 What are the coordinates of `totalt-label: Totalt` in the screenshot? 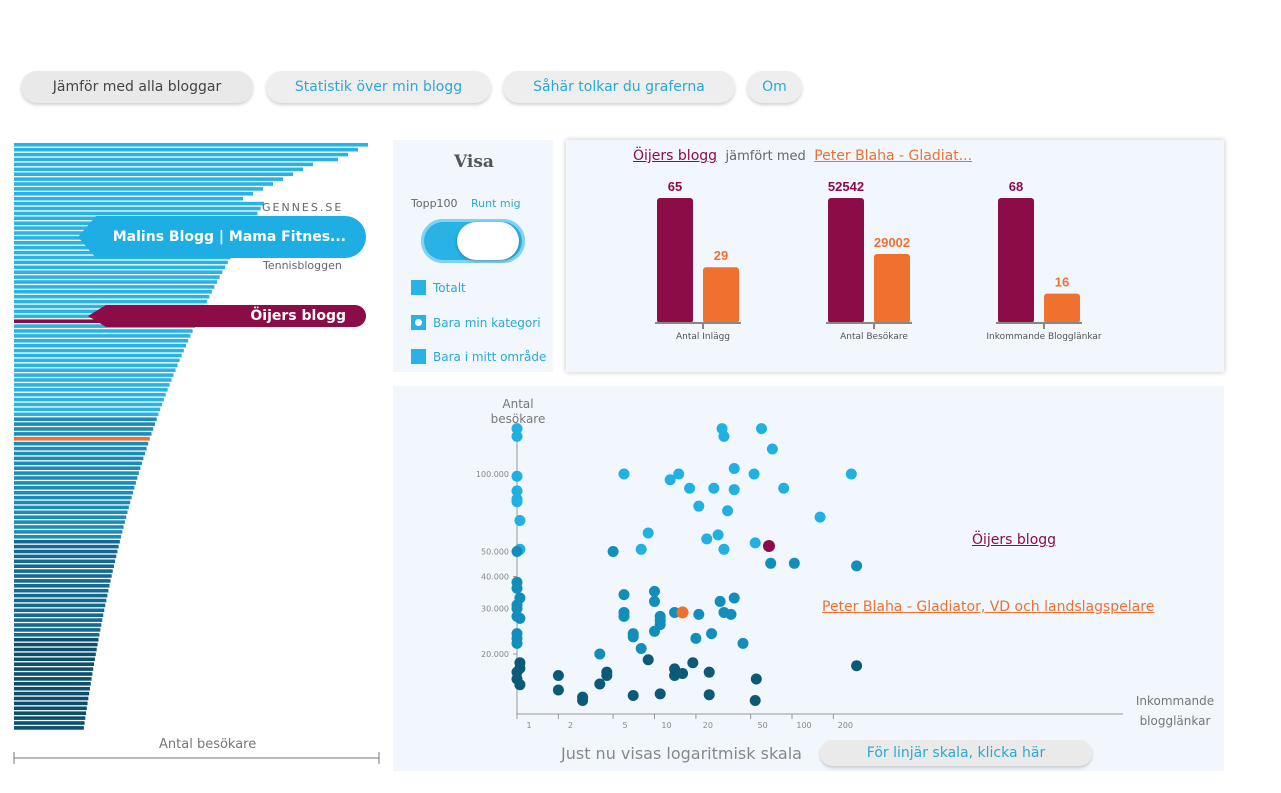 It's located at (449, 288).